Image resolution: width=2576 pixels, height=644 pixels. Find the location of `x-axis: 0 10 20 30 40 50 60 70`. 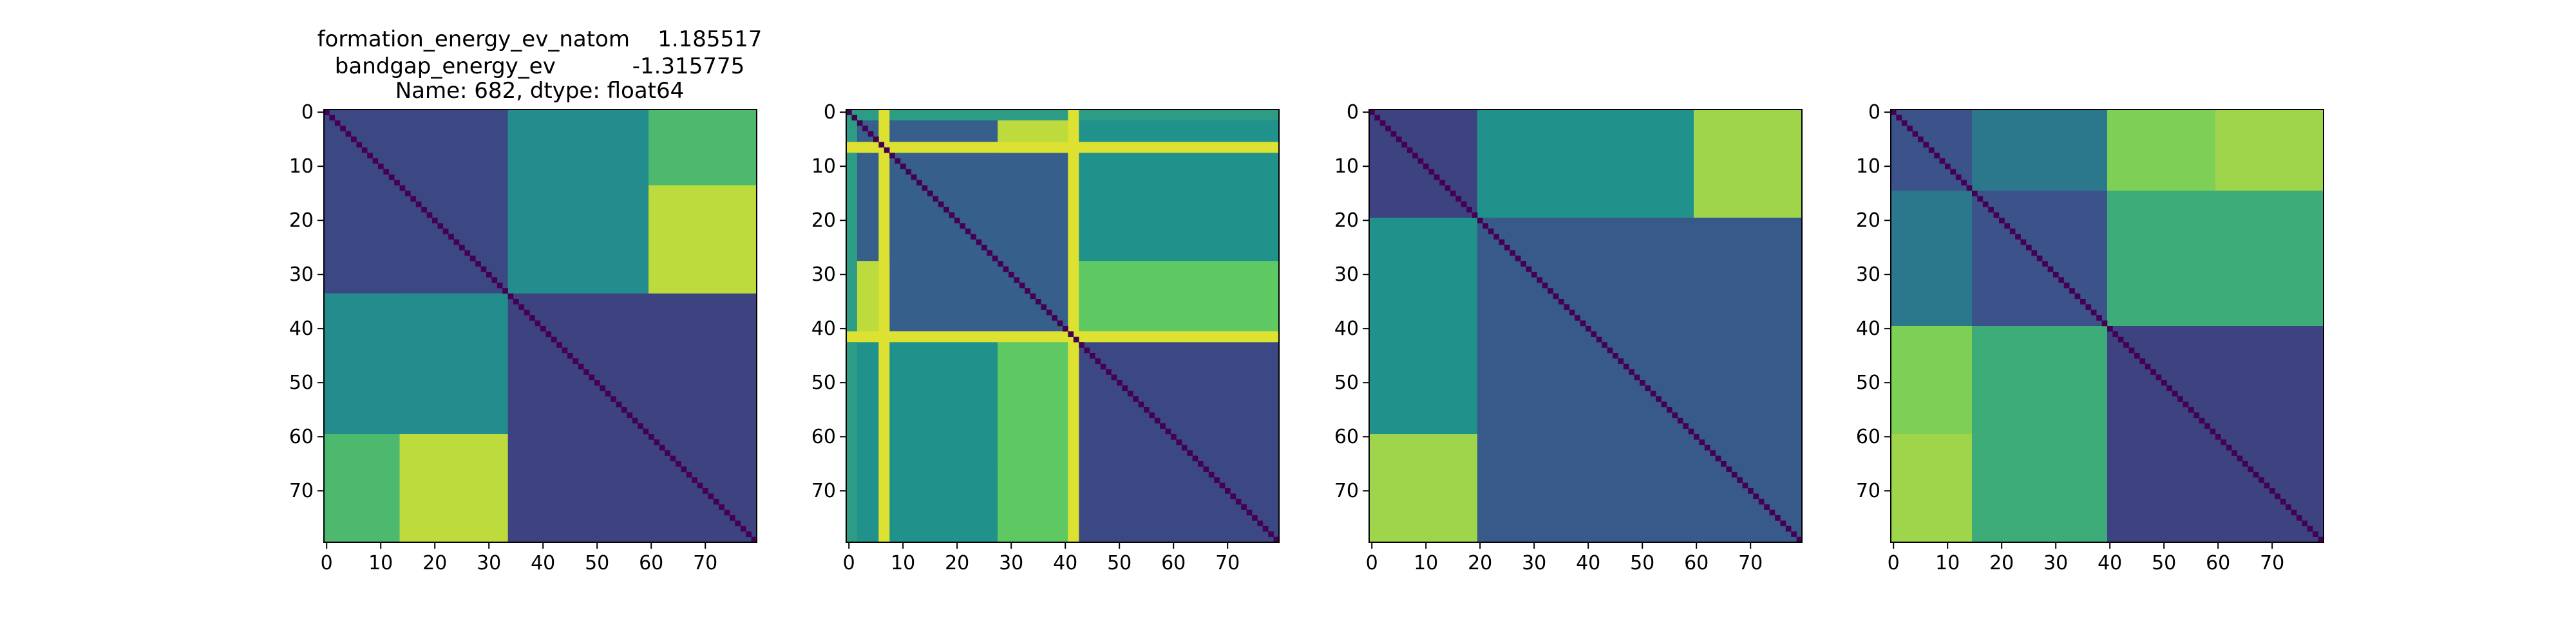

x-axis: 0 10 20 30 40 50 60 70 is located at coordinates (2086, 558).